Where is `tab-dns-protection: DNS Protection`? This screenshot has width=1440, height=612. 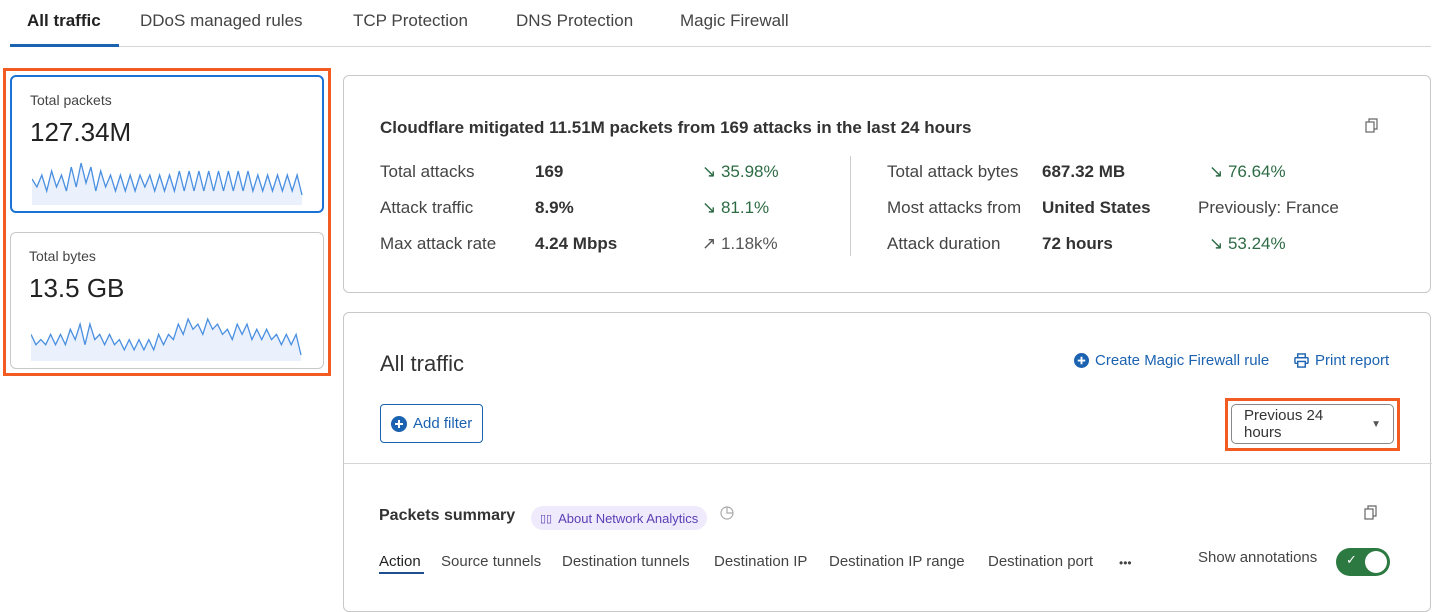 tab-dns-protection: DNS Protection is located at coordinates (575, 20).